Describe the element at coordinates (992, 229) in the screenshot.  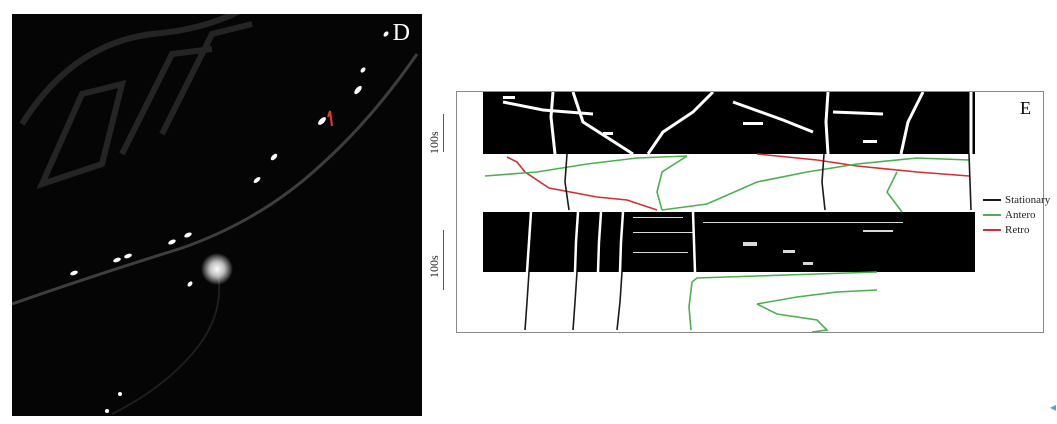
I see `legend-swatch-retro` at that location.